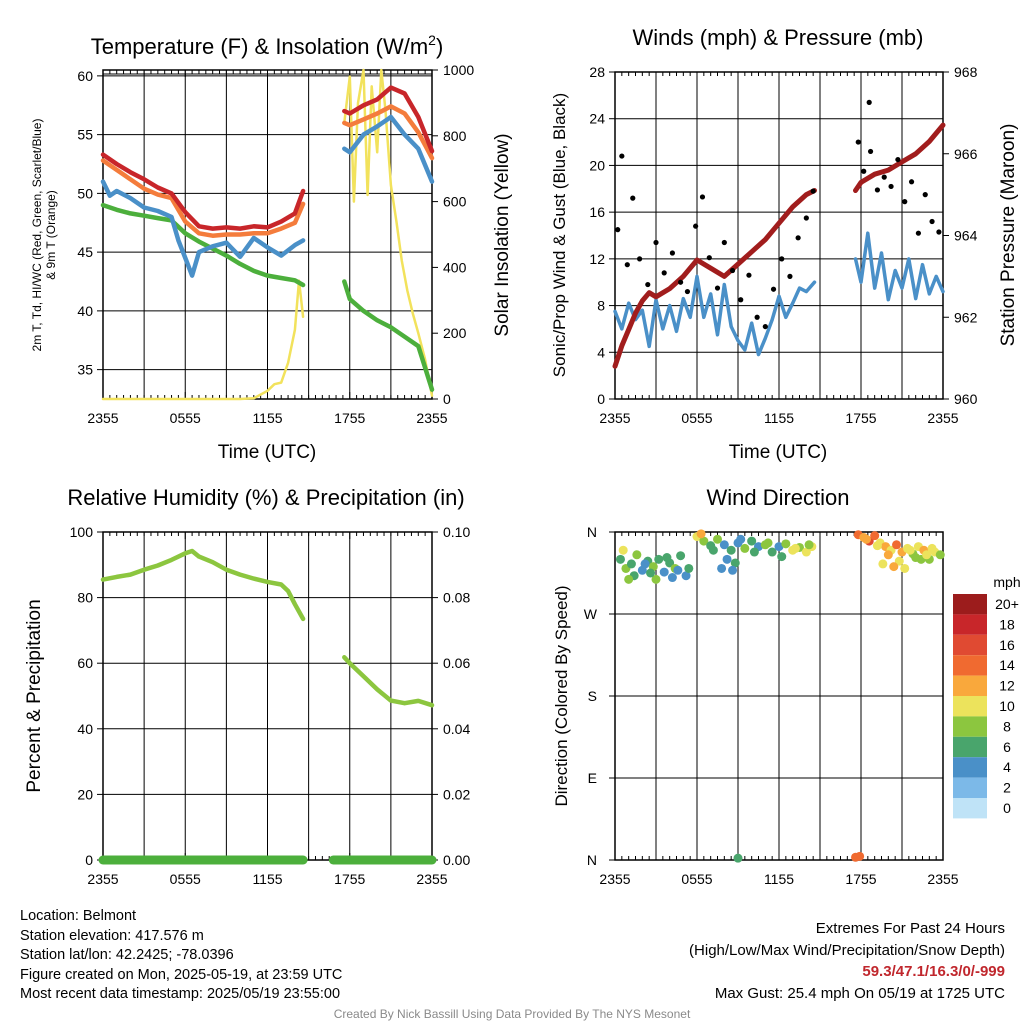  I want to click on x-tick-label: 1755, so click(349, 879).